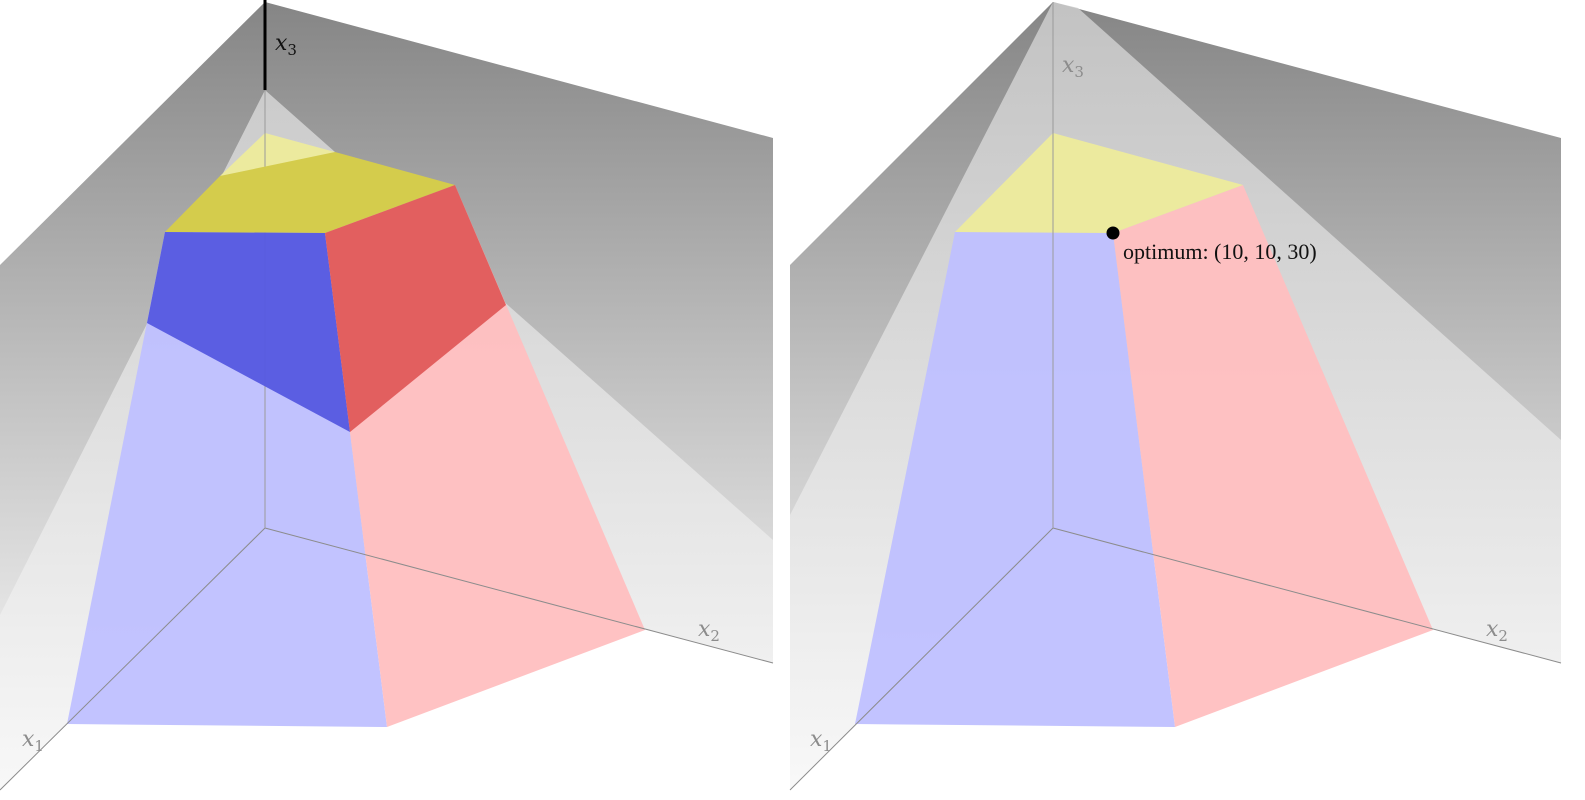  Describe the element at coordinates (1099, 183) in the screenshot. I see `right-face-yellow` at that location.